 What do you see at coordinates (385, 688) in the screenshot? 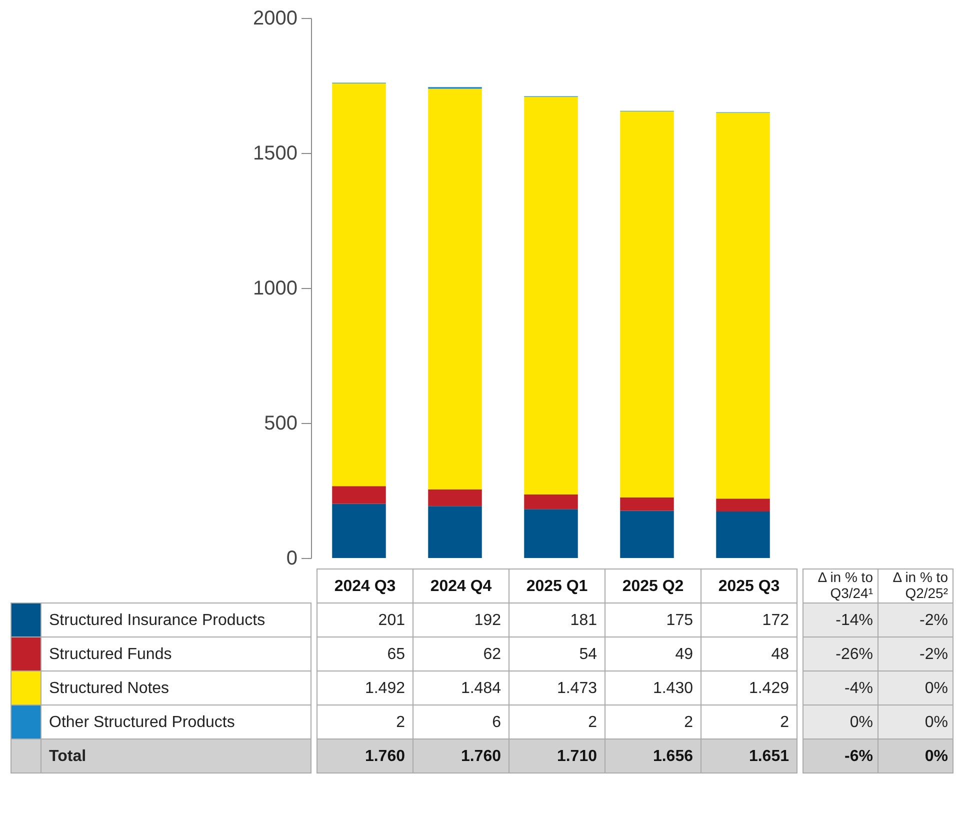
I see `data-label: 1.492` at bounding box center [385, 688].